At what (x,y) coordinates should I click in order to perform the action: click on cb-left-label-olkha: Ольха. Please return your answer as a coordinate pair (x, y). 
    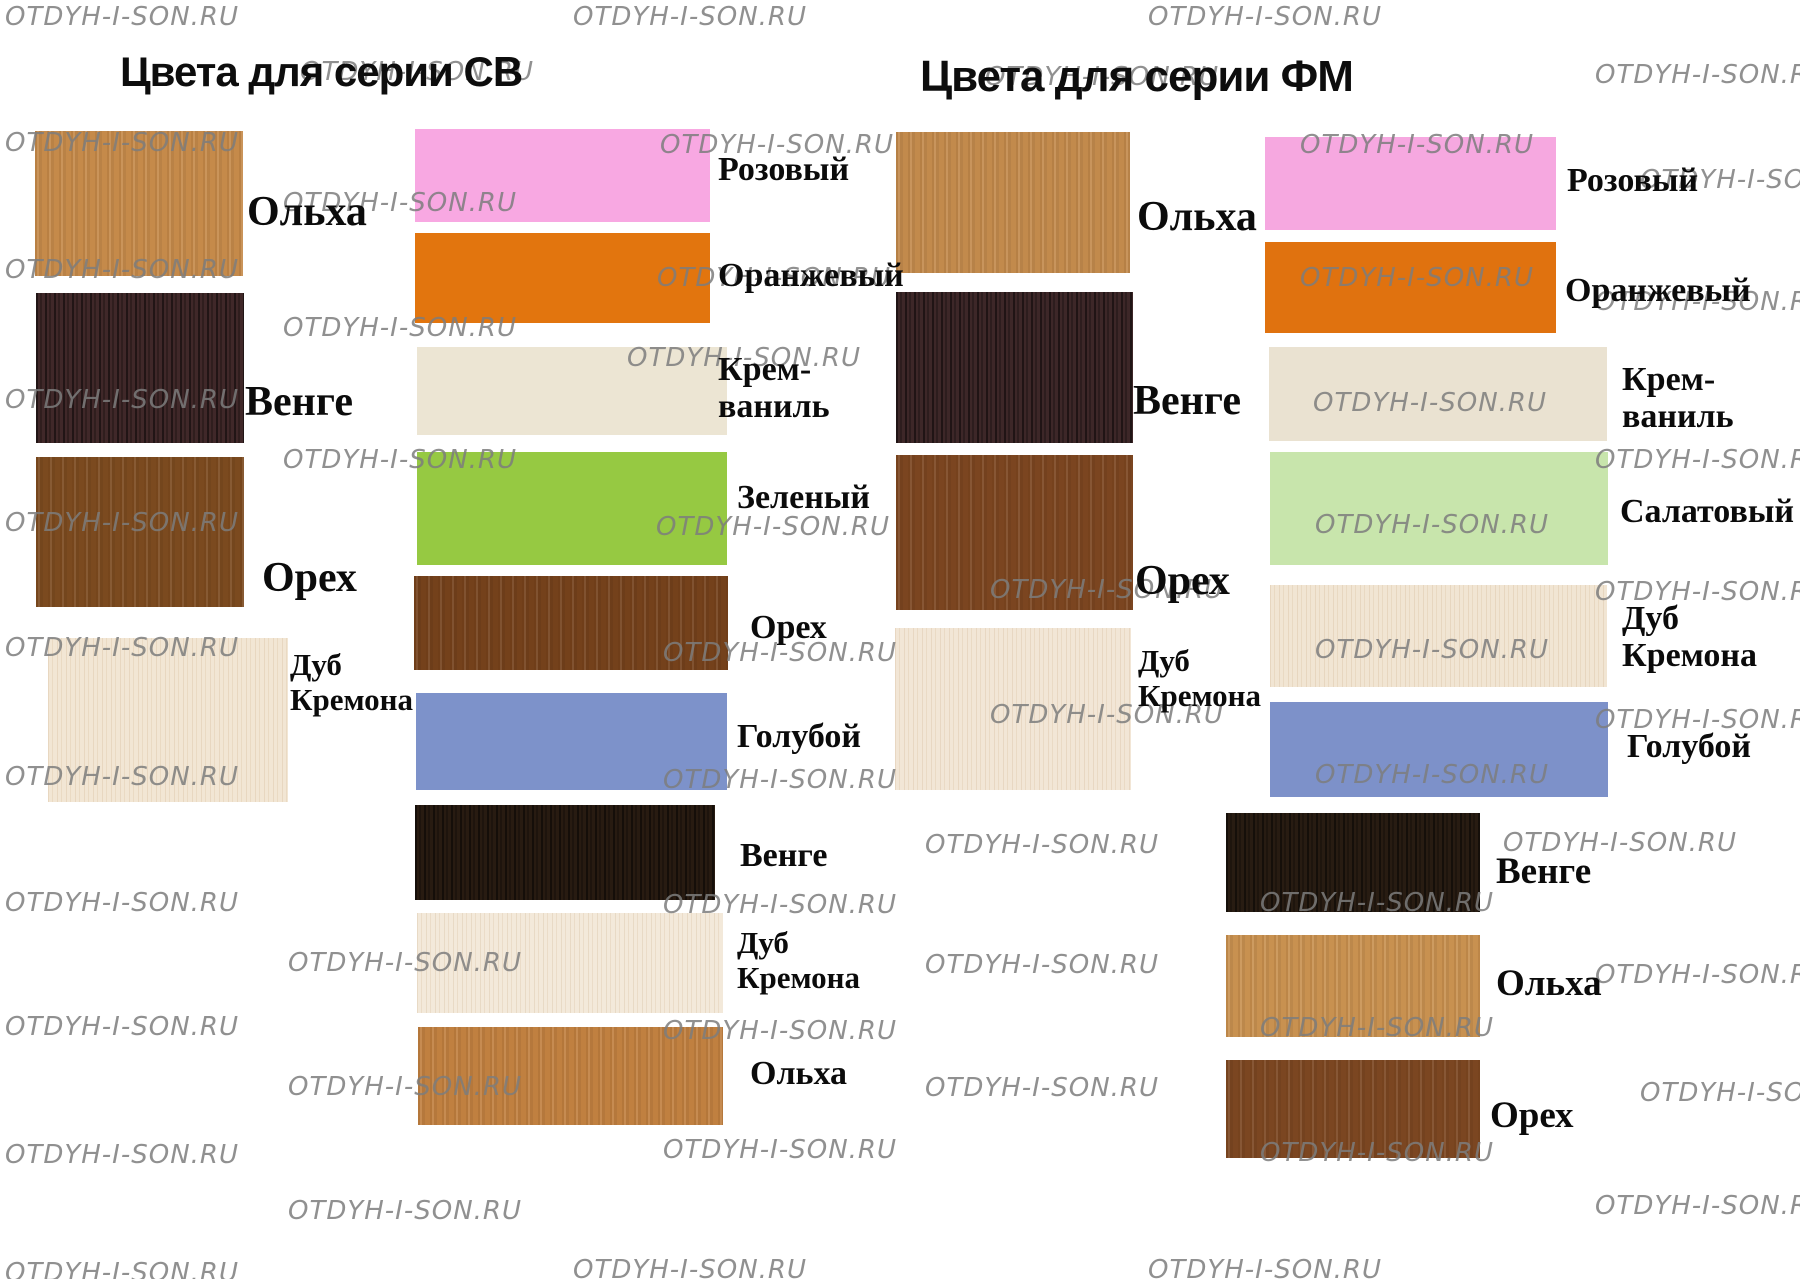
    Looking at the image, I should click on (307, 212).